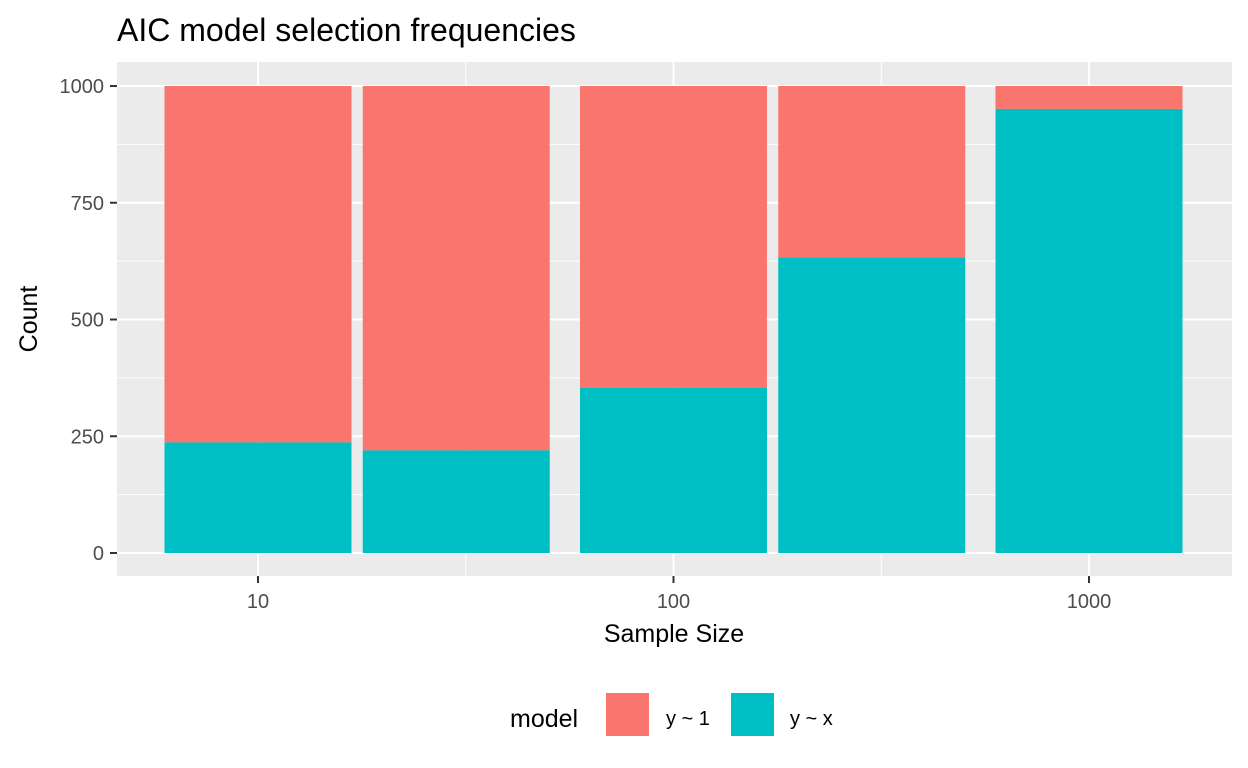 This screenshot has width=1248, height=768. I want to click on y-tick-label: 250, so click(87, 437).